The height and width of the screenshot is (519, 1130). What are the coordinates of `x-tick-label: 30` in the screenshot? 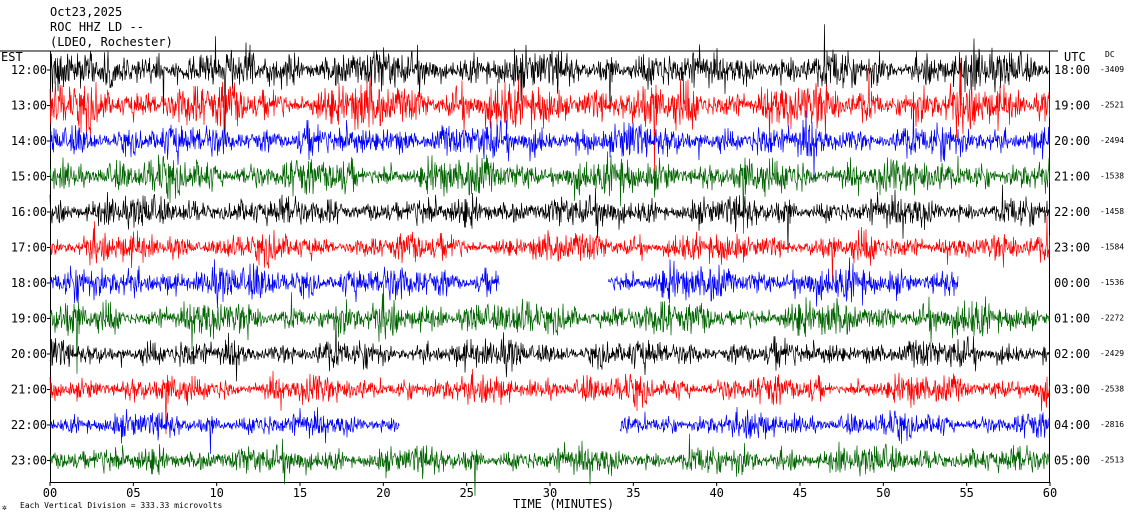 It's located at (550, 493).